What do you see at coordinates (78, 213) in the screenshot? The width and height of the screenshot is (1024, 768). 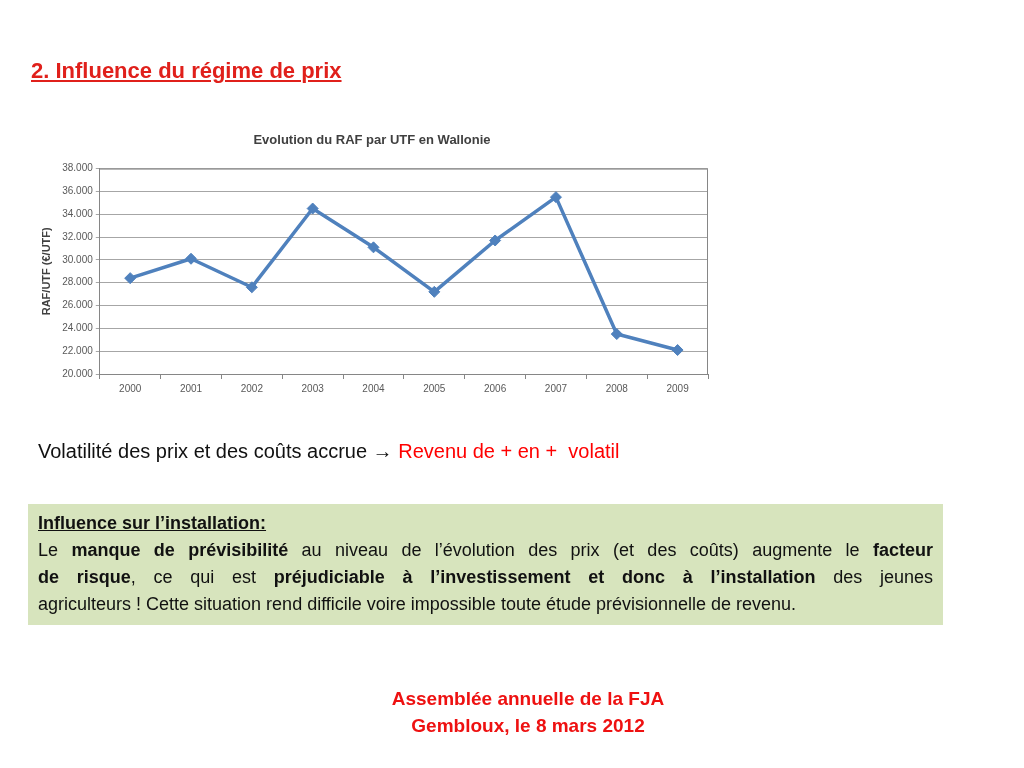 I see `y-tick-label: 34.000` at bounding box center [78, 213].